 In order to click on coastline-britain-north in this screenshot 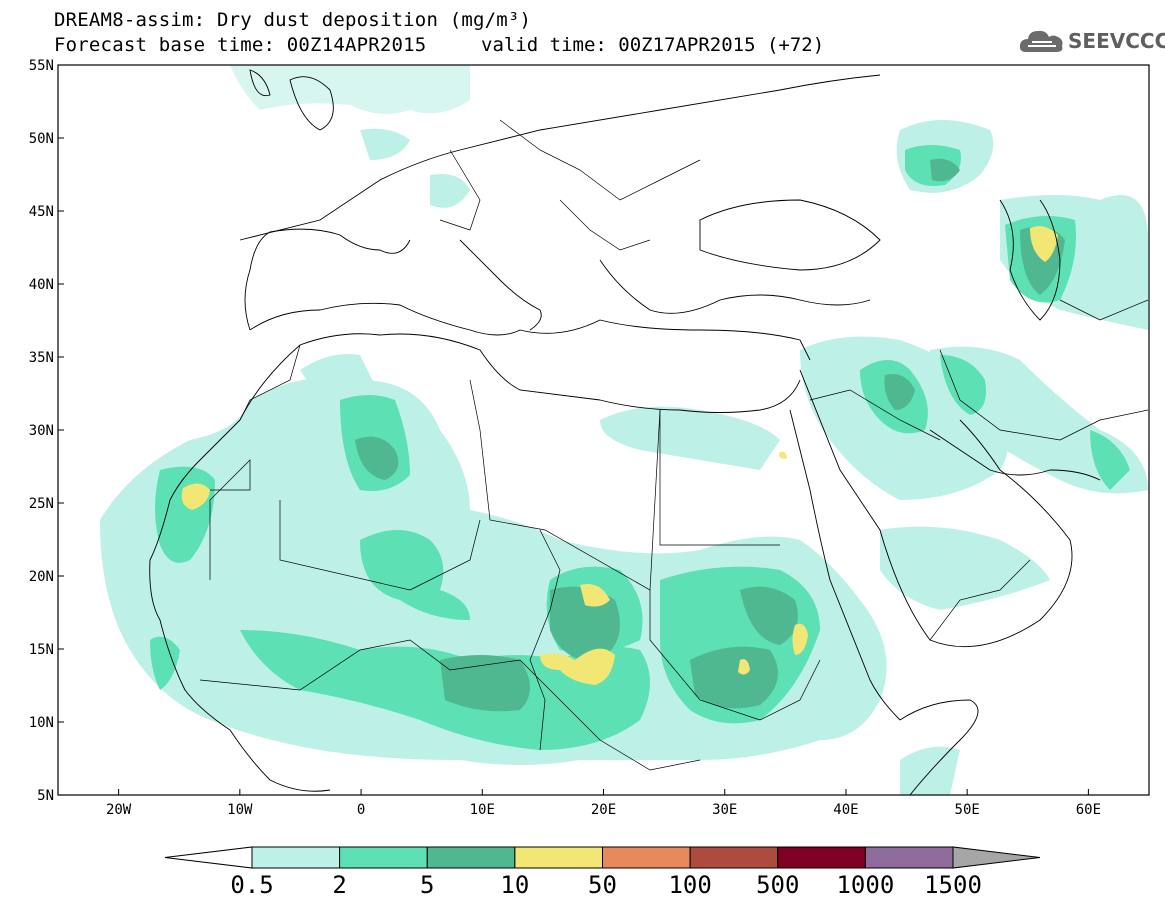, I will do `click(260, 83)`.